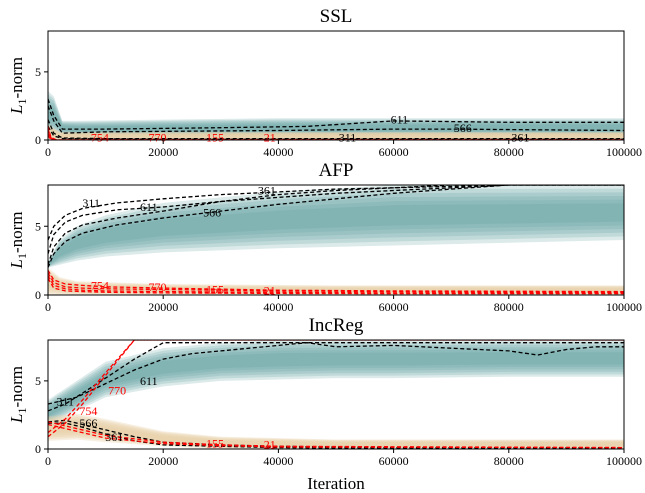  Describe the element at coordinates (270, 444) in the screenshot. I see `series-label-21: 21` at that location.